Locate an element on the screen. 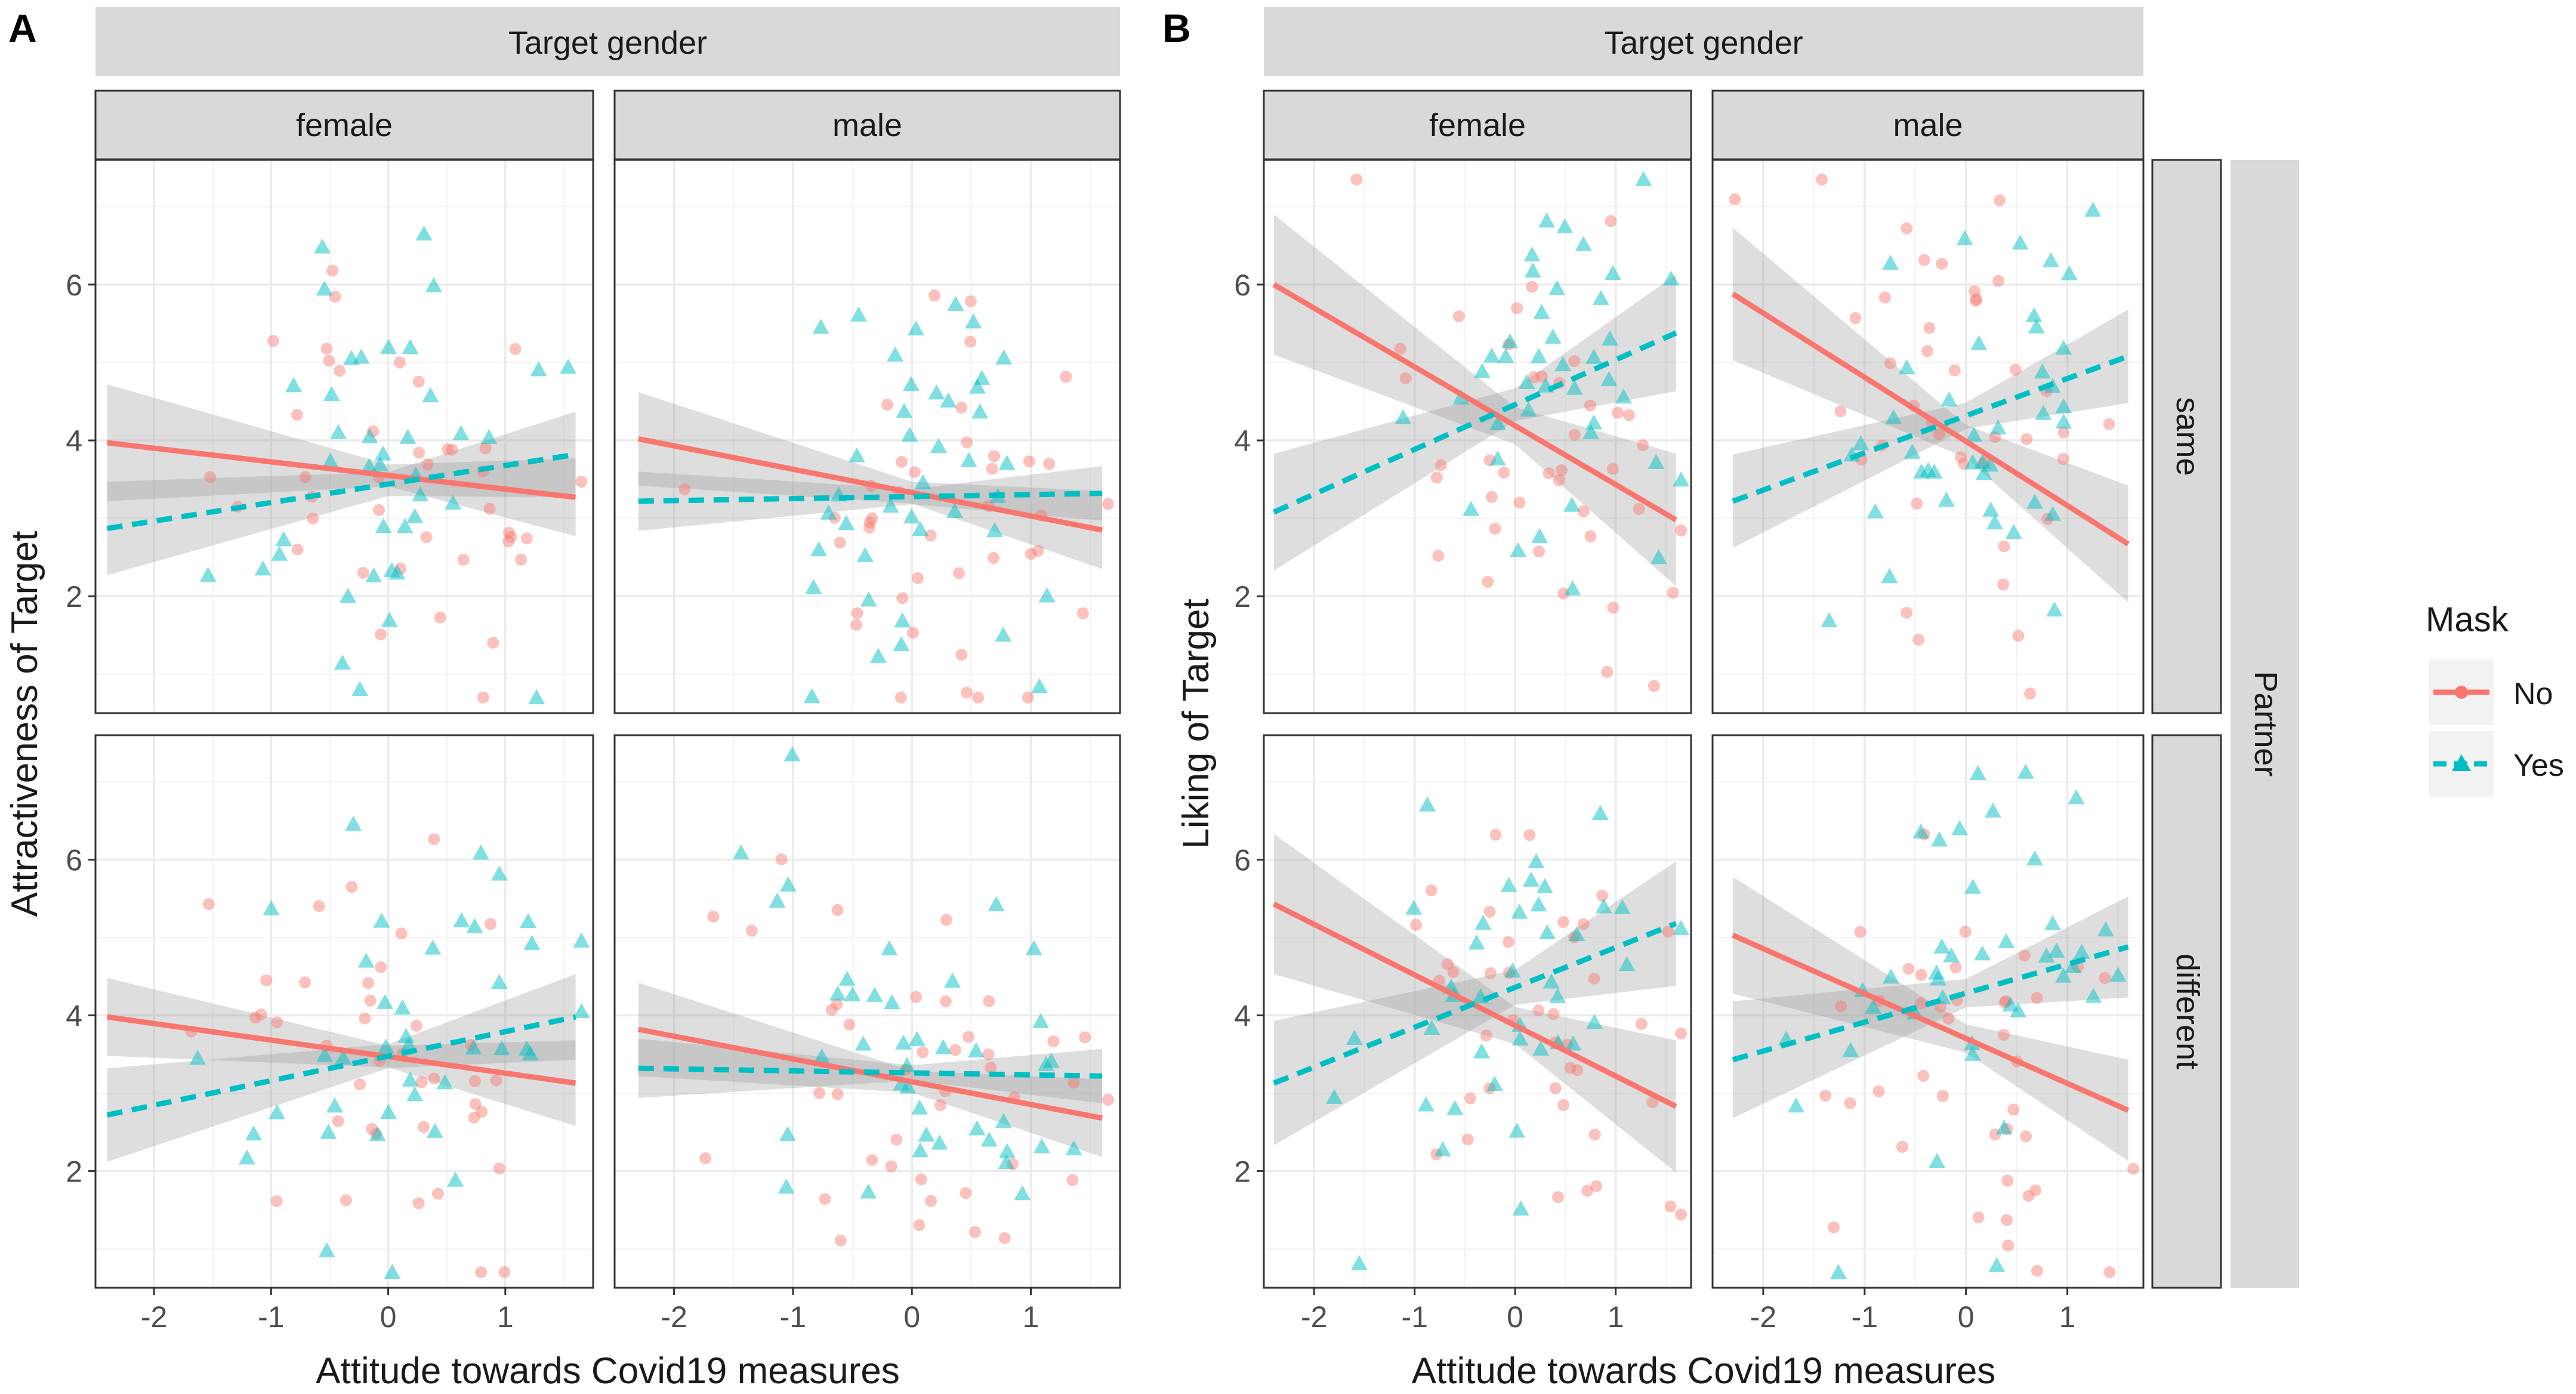 The height and width of the screenshot is (1394, 2576). ci-ribbon-no is located at coordinates (1930, 415).